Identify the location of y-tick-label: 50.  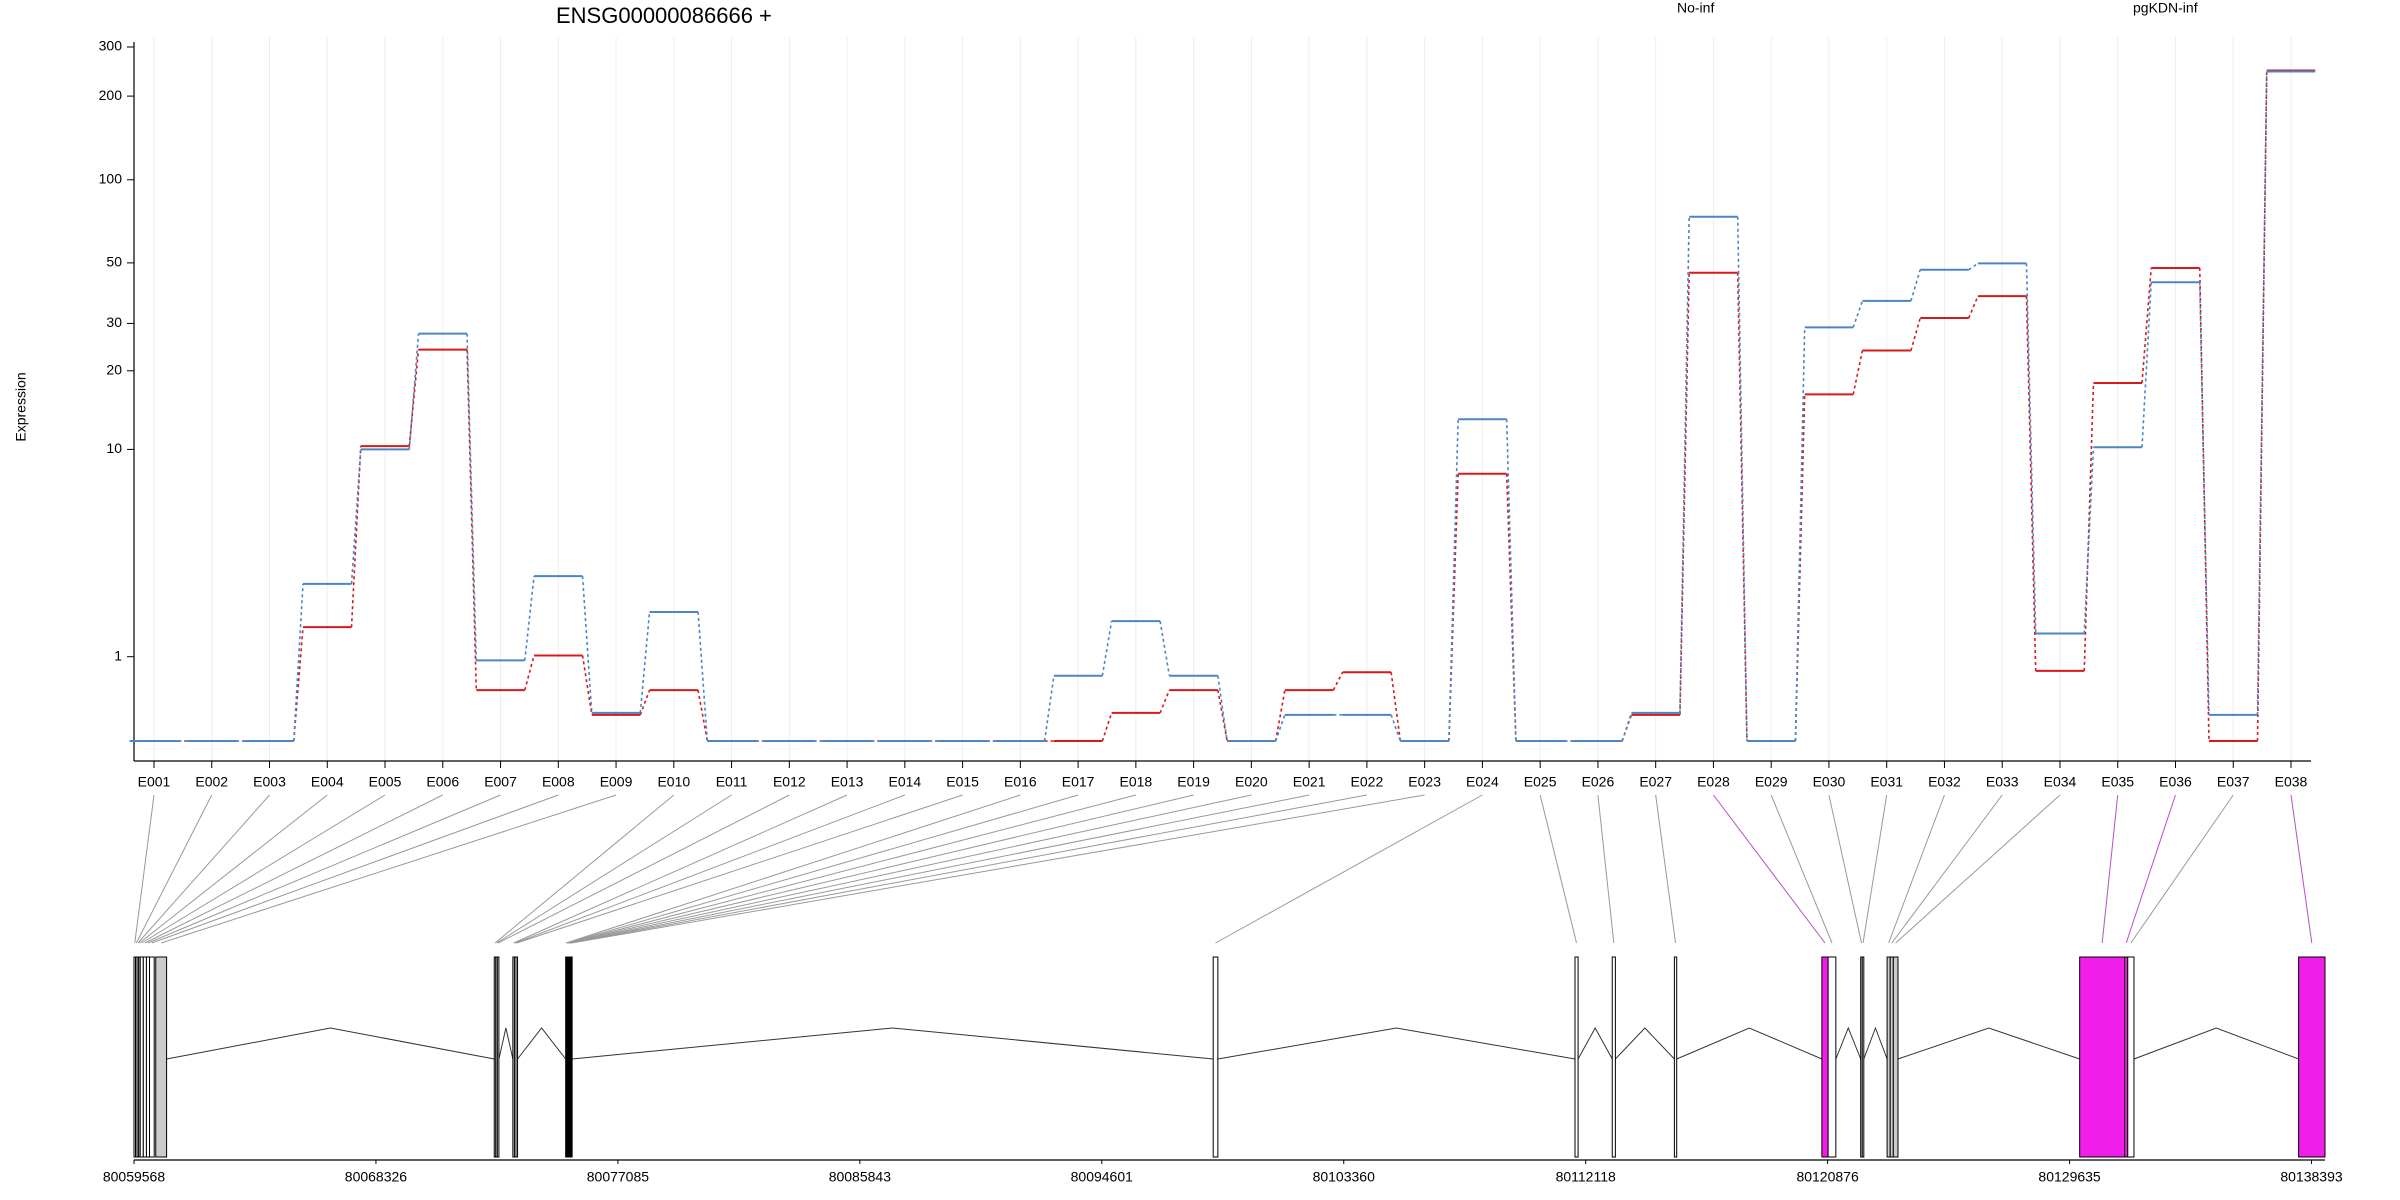
(114, 262).